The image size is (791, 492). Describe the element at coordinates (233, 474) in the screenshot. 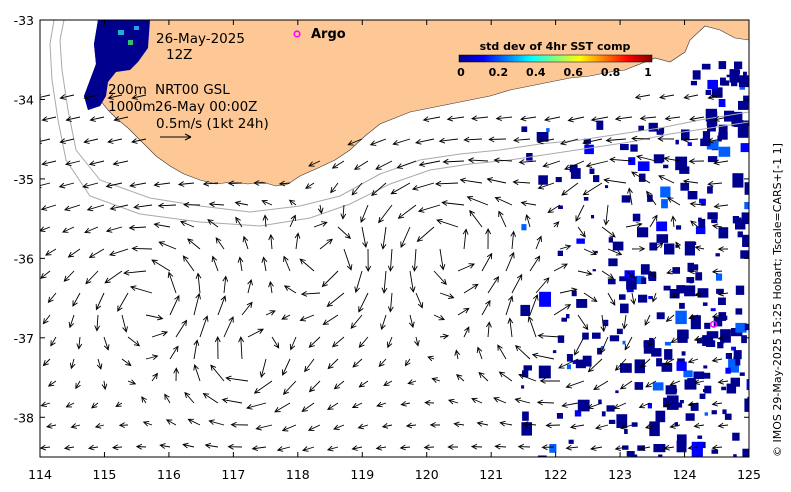

I see `x-tick-label: 117` at that location.